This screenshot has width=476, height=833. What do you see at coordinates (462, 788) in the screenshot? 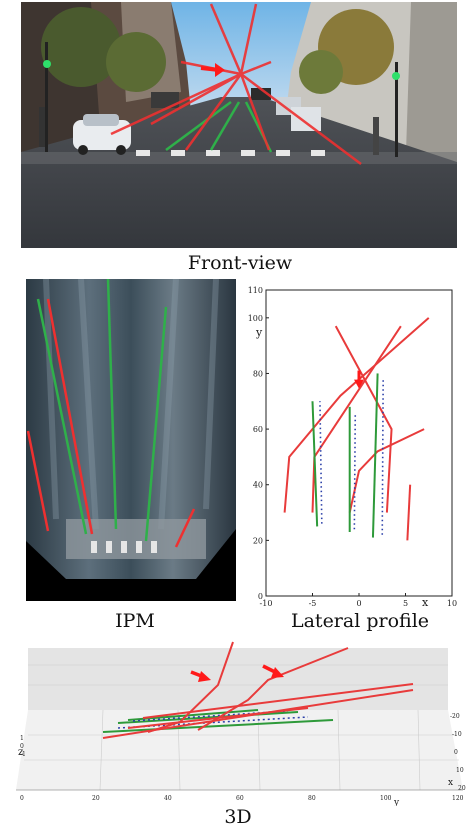
I see `three-d-x-tick-label: 20` at bounding box center [462, 788].